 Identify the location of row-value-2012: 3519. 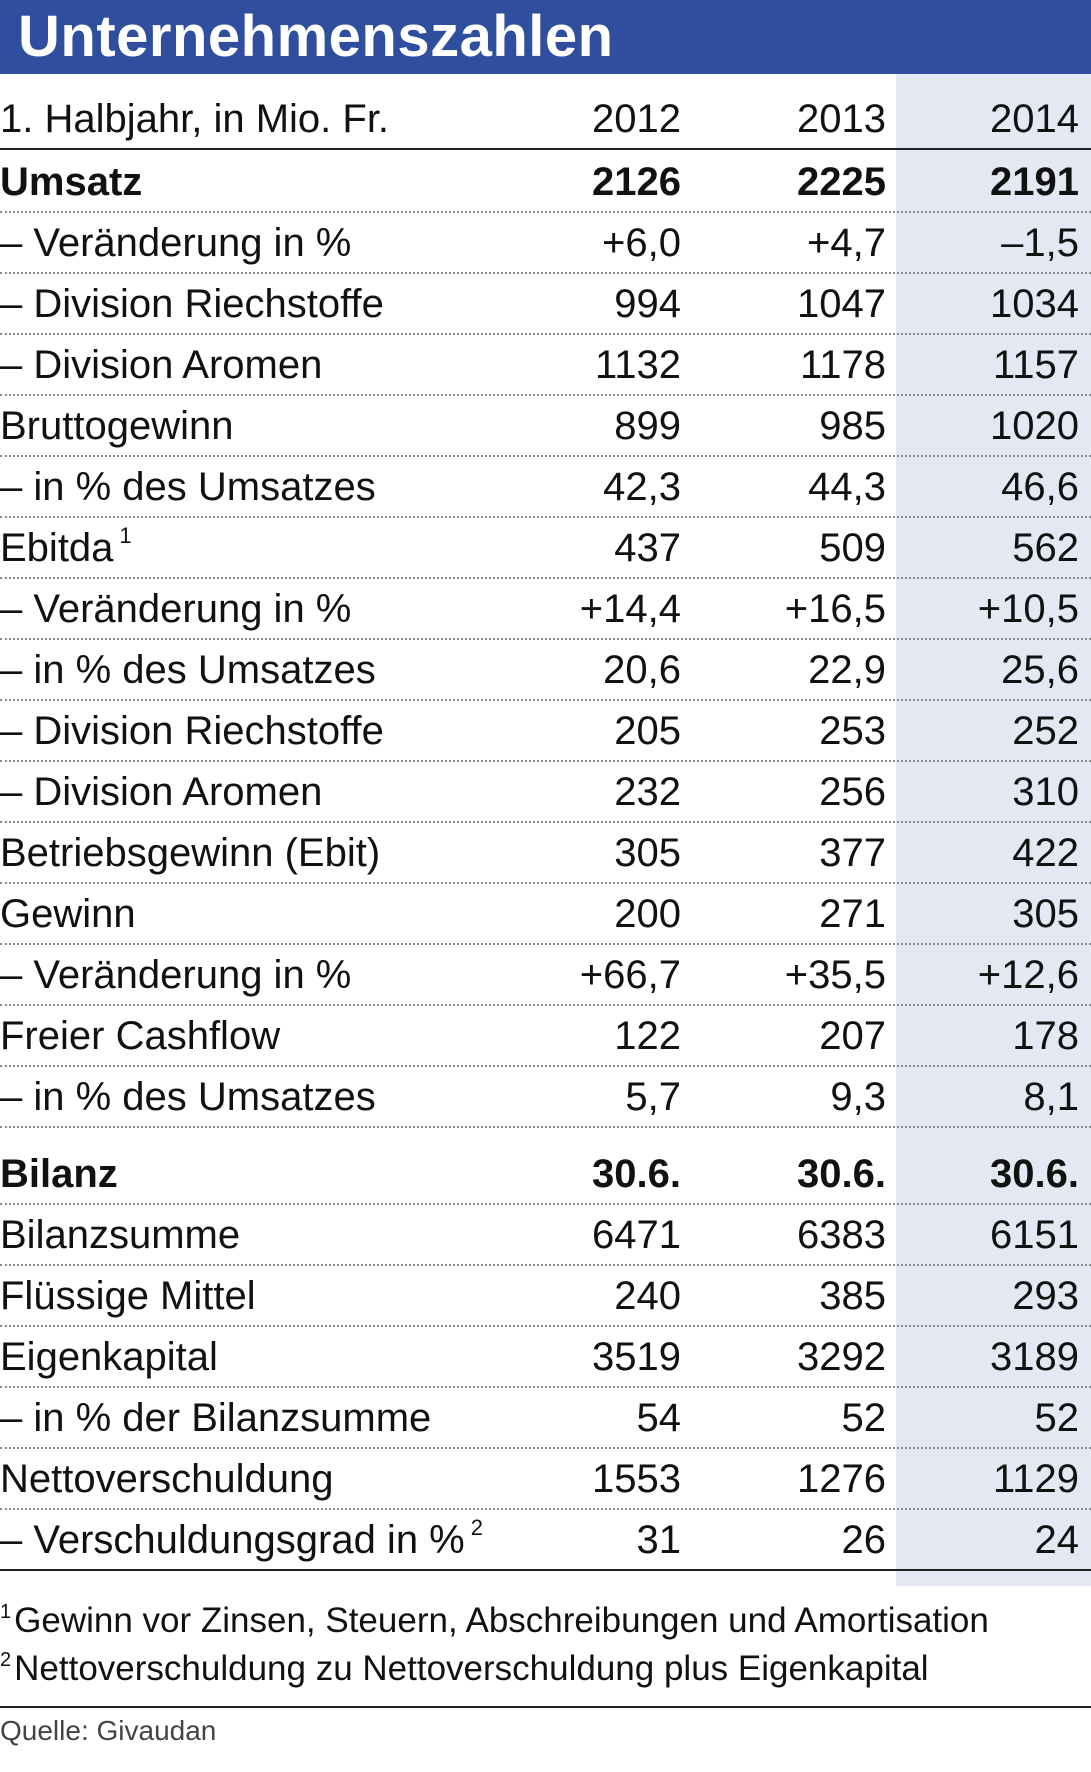
(636, 1357).